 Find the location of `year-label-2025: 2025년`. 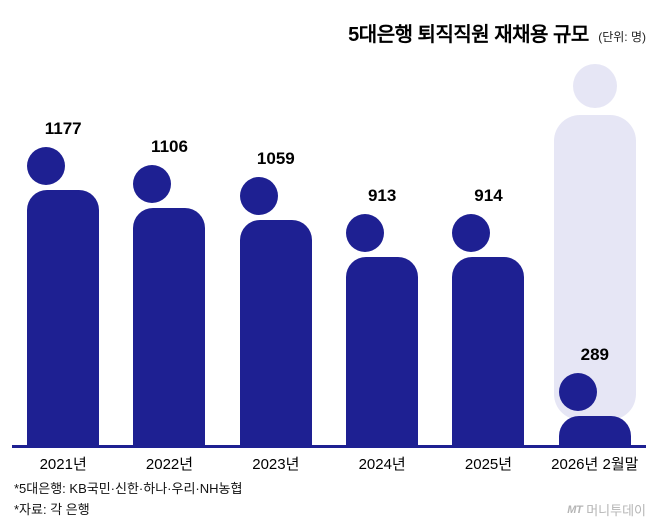

year-label-2025: 2025년 is located at coordinates (488, 464).